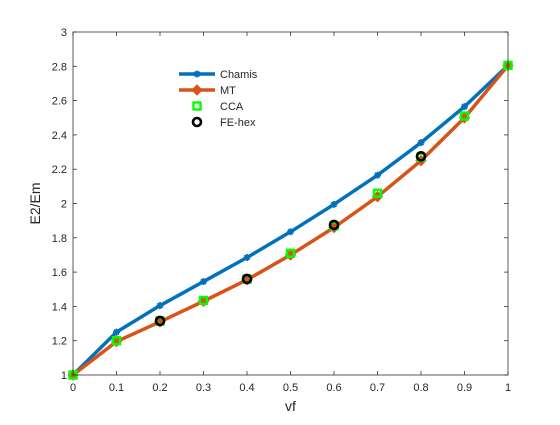 This screenshot has width=560, height=425. I want to click on legend-item-chamis: Chamis, so click(218, 75).